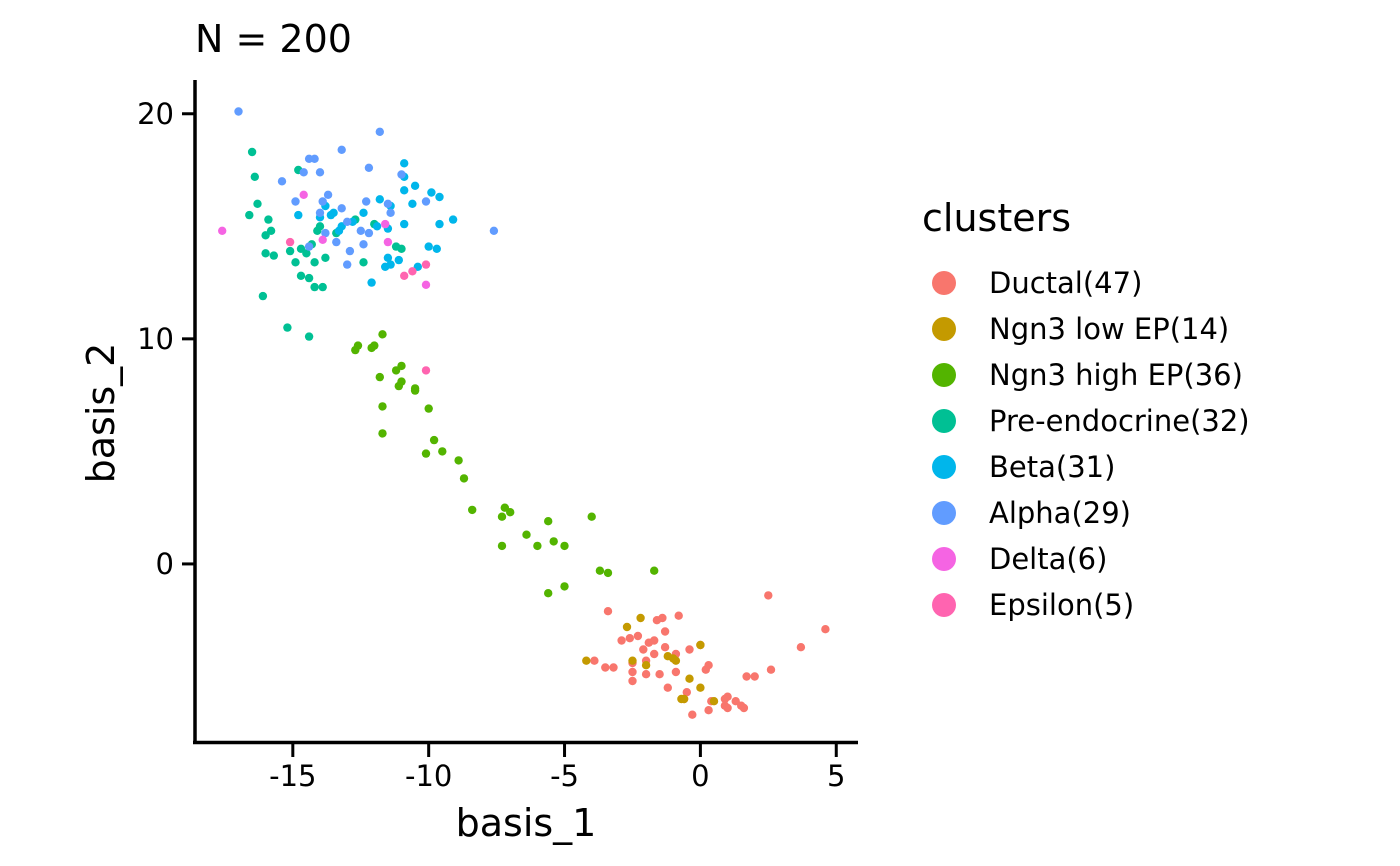 Image resolution: width=1400 pixels, height=866 pixels. Describe the element at coordinates (292, 776) in the screenshot. I see `x-tick-label: -15` at that location.